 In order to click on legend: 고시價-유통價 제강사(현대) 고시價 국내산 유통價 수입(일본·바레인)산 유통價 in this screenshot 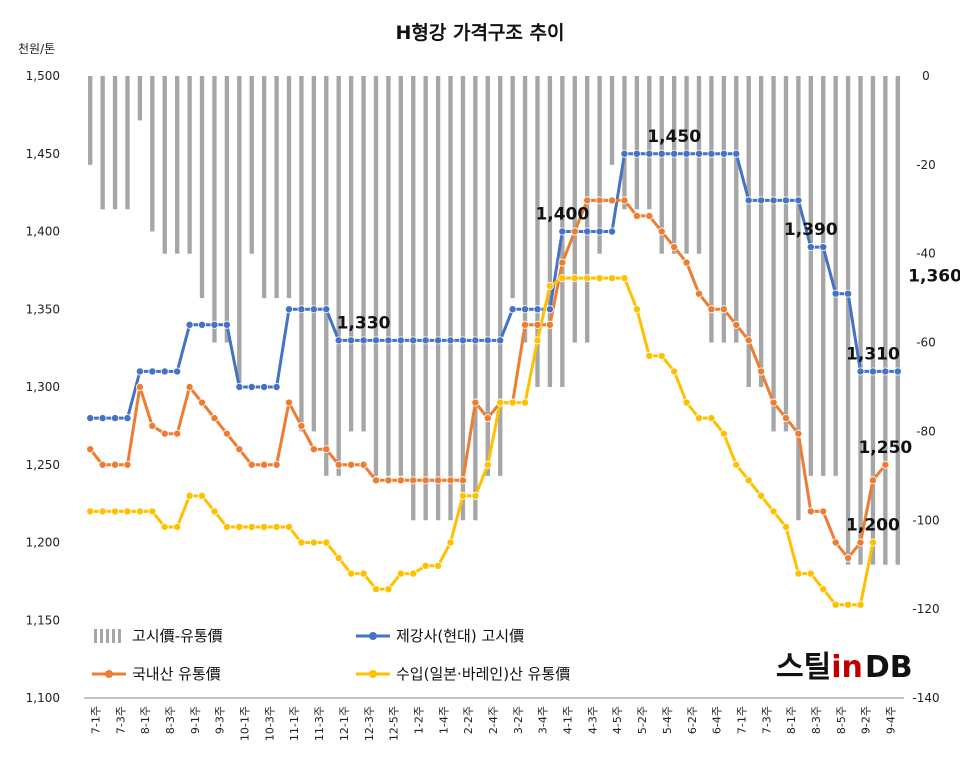, I will do `click(331, 655)`.